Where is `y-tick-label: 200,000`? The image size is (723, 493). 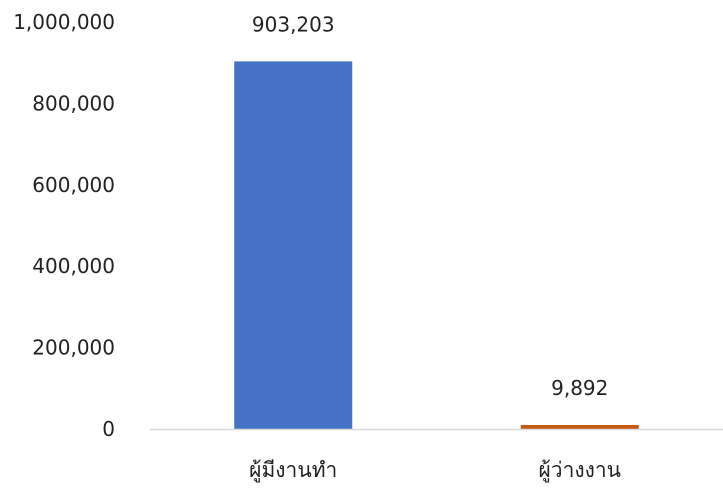
y-tick-label: 200,000 is located at coordinates (73, 348).